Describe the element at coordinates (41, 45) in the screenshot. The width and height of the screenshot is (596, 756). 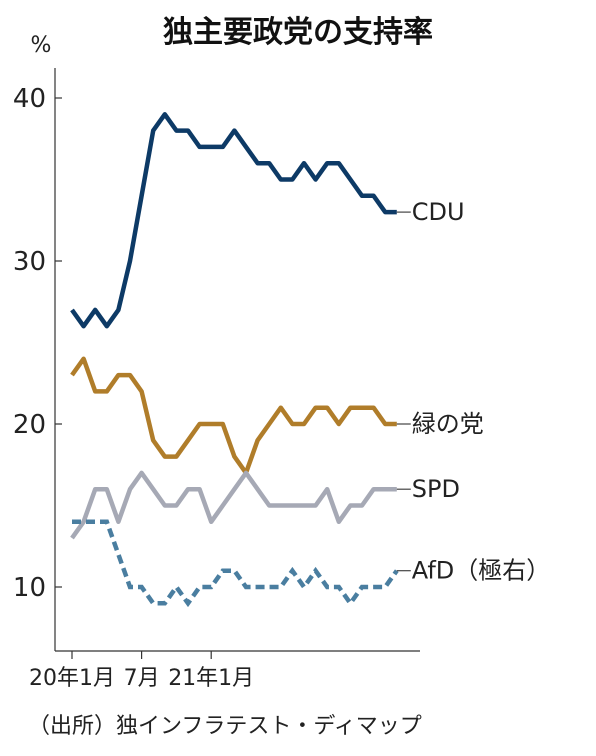
I see `y-axis-unit: %` at that location.